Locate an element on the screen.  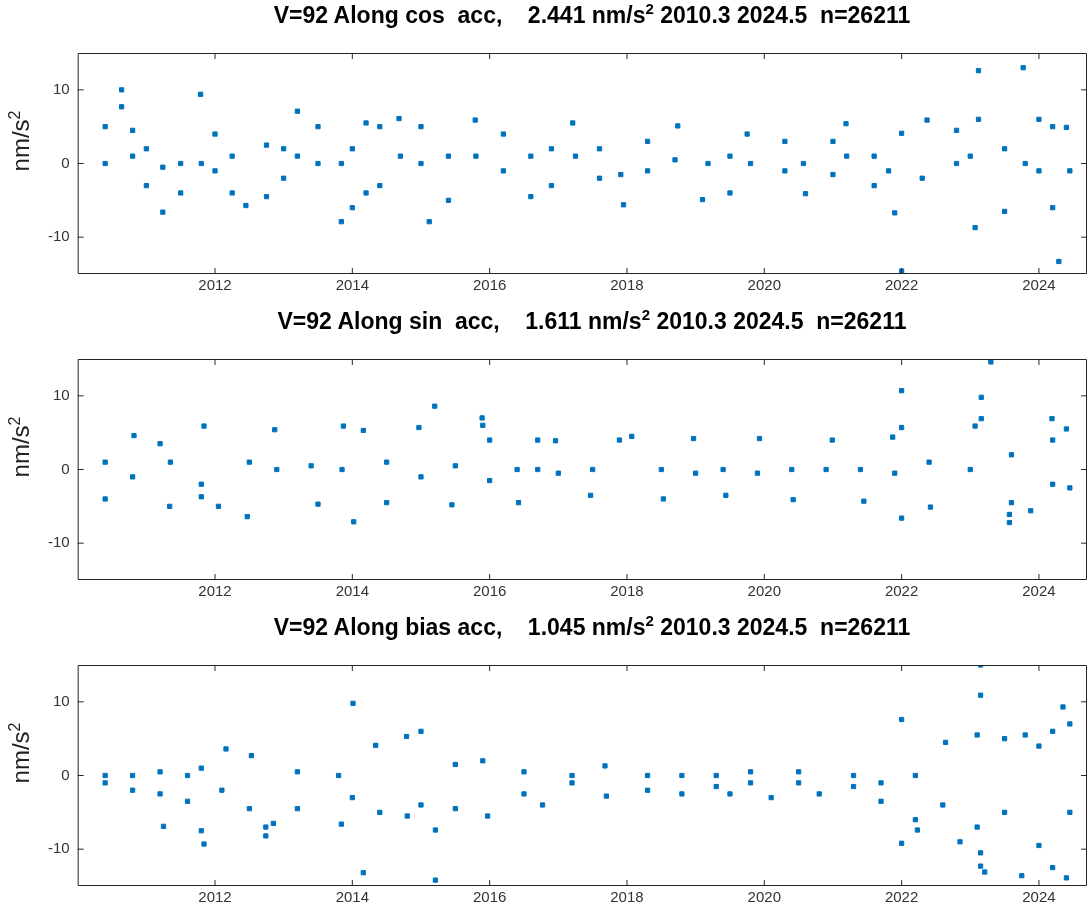
chart-title: V=92 Along bias acc, 1.045 nm/s$^{2}$ 2010.3 2024.5 n=26211 is located at coordinates (592, 626).